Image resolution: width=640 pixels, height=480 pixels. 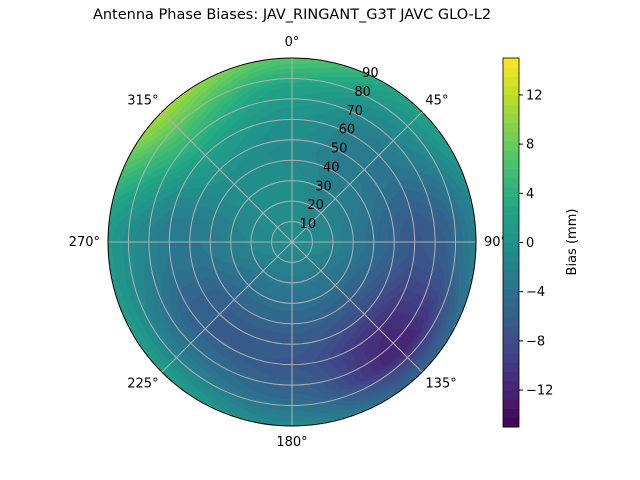 I want to click on r-tick-label: 30, so click(x=323, y=186).